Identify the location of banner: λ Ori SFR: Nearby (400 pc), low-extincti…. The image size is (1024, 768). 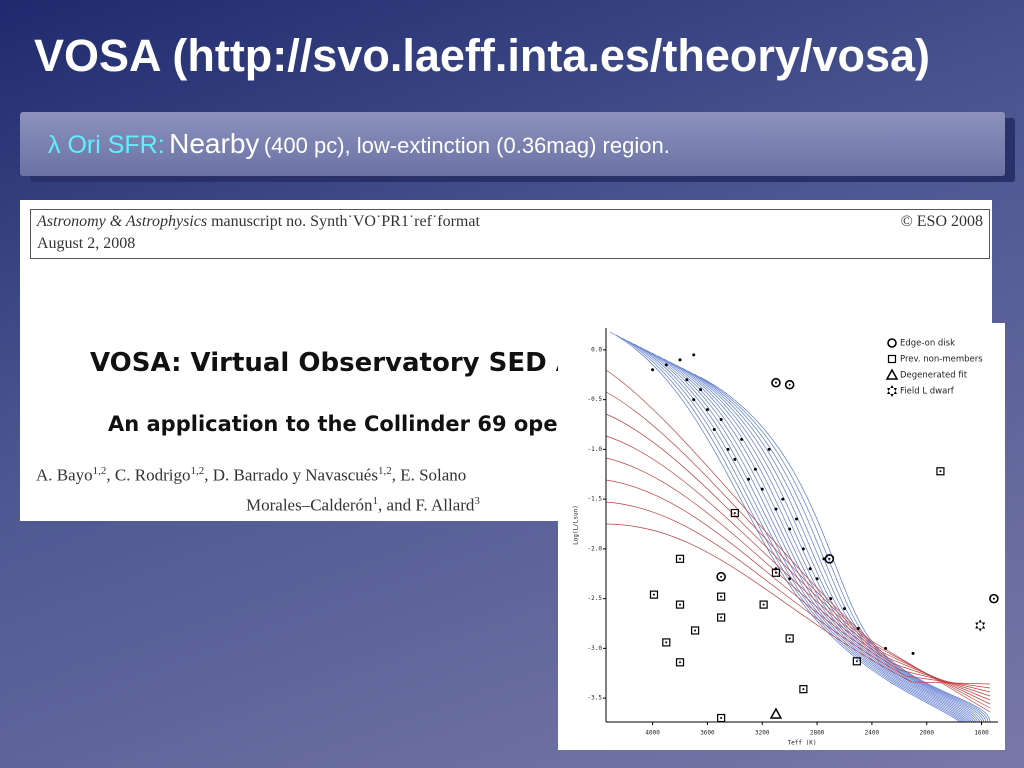
(512, 144).